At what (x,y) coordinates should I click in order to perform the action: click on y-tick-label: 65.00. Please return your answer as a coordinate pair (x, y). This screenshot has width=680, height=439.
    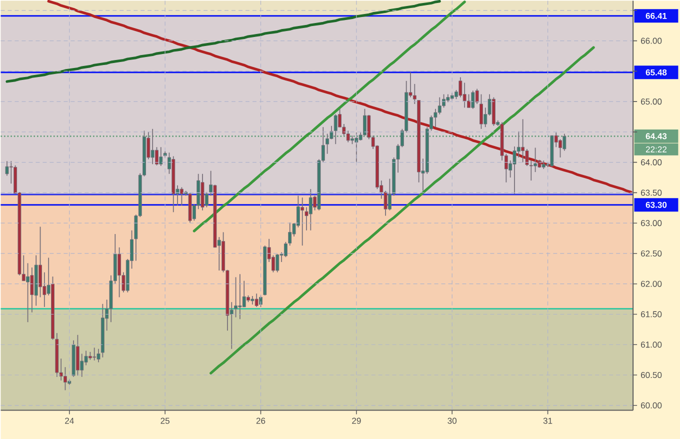
    Looking at the image, I should click on (651, 101).